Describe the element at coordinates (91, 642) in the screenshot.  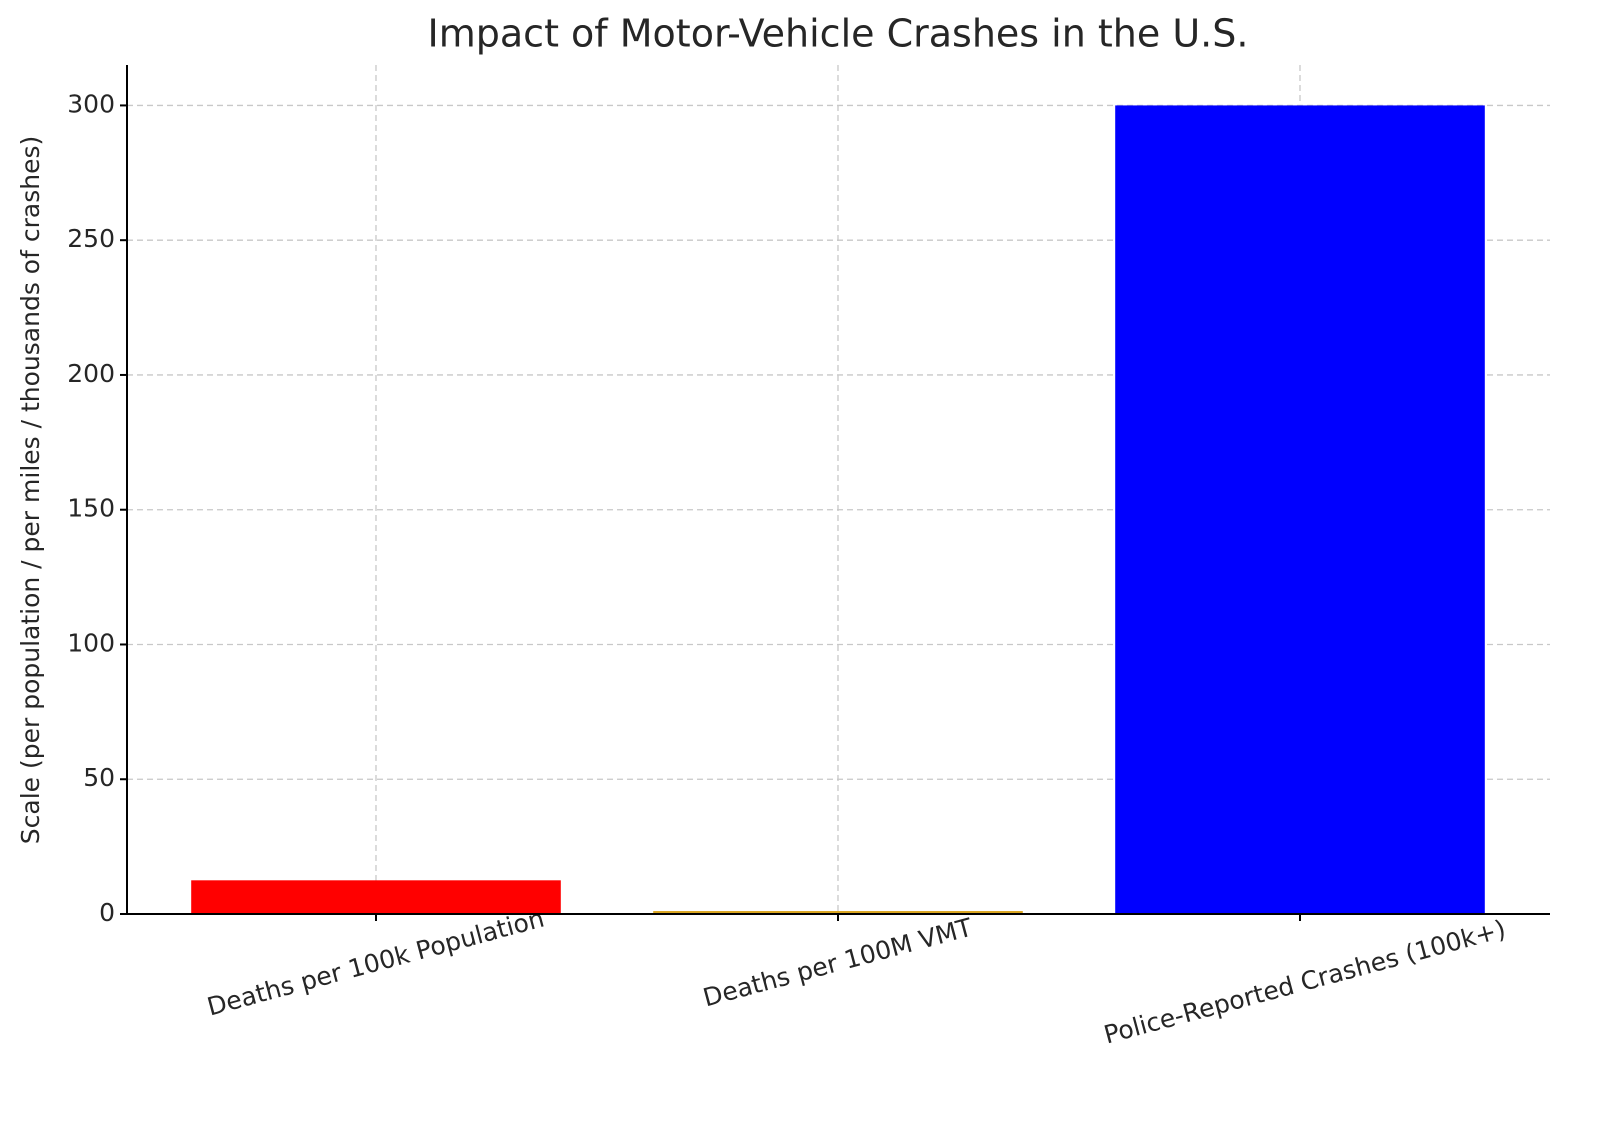
I see `y-tick-label: 100` at that location.